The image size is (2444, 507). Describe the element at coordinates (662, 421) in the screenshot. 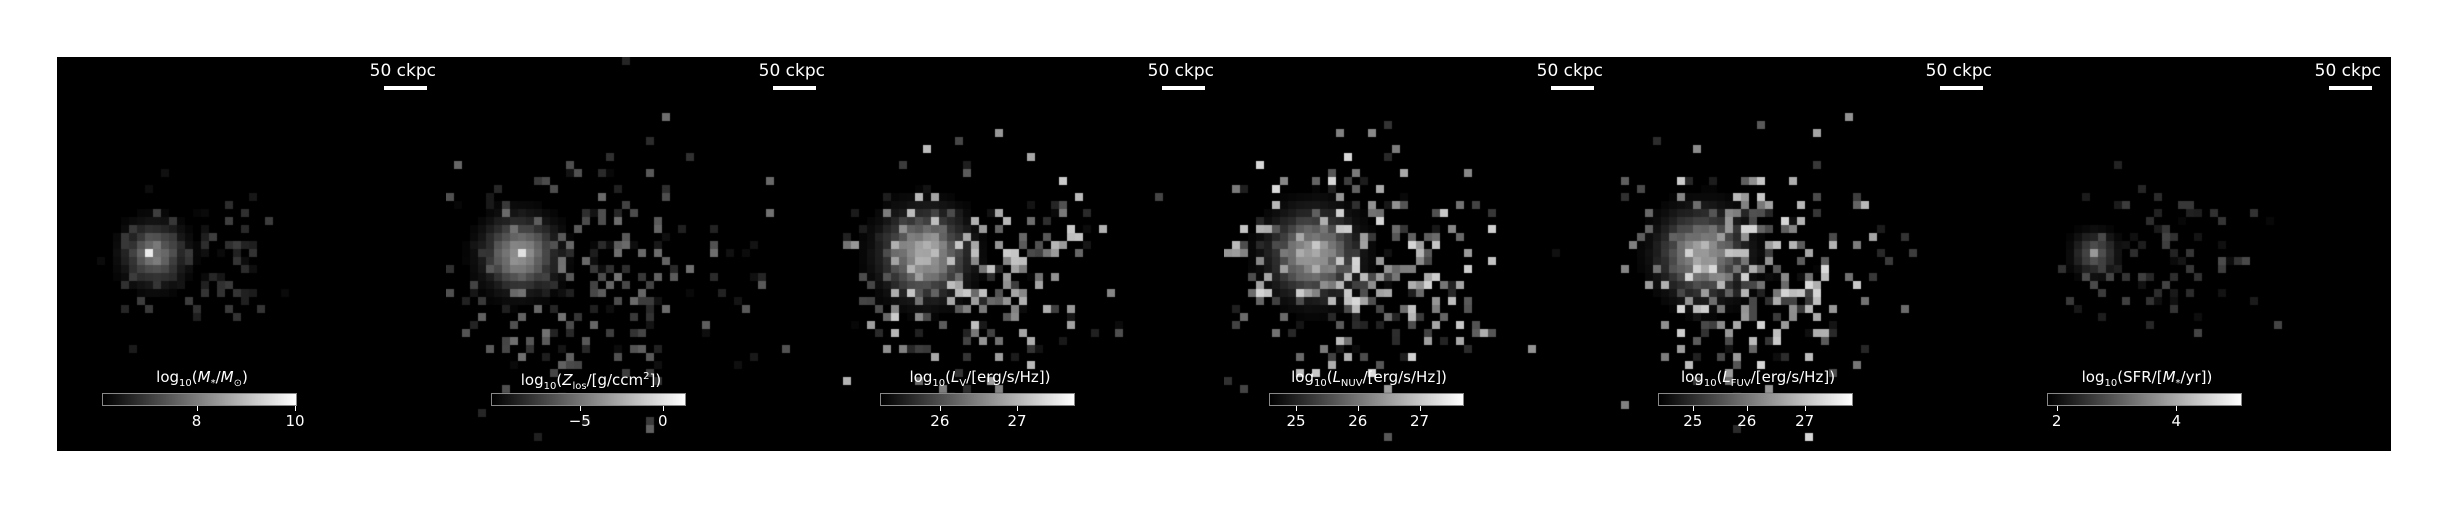

I see `colorbar-tick-label: 0` at that location.